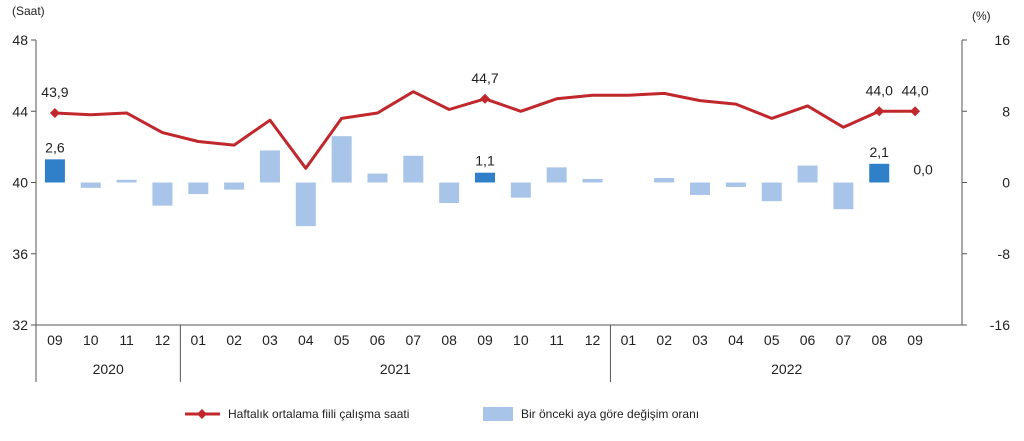  Describe the element at coordinates (923, 170) in the screenshot. I see `bar-data-label: 0,0` at that location.